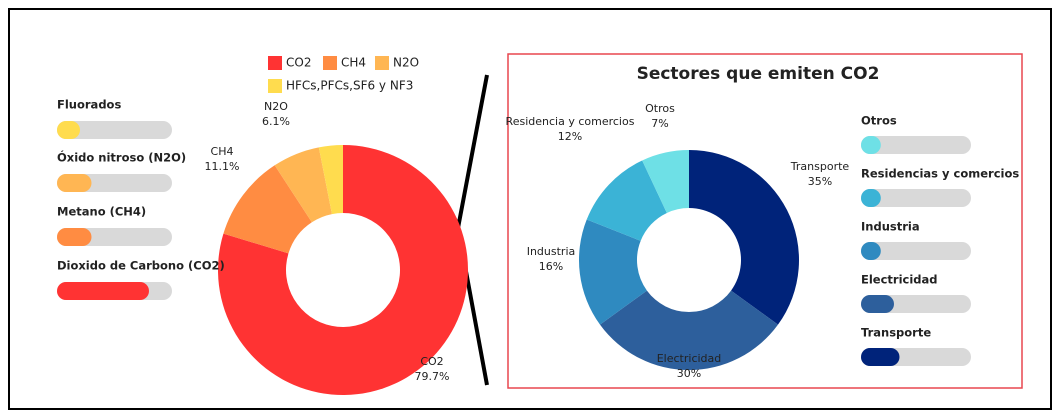  I want to click on bar-label: Metano (CH4), so click(101, 212).